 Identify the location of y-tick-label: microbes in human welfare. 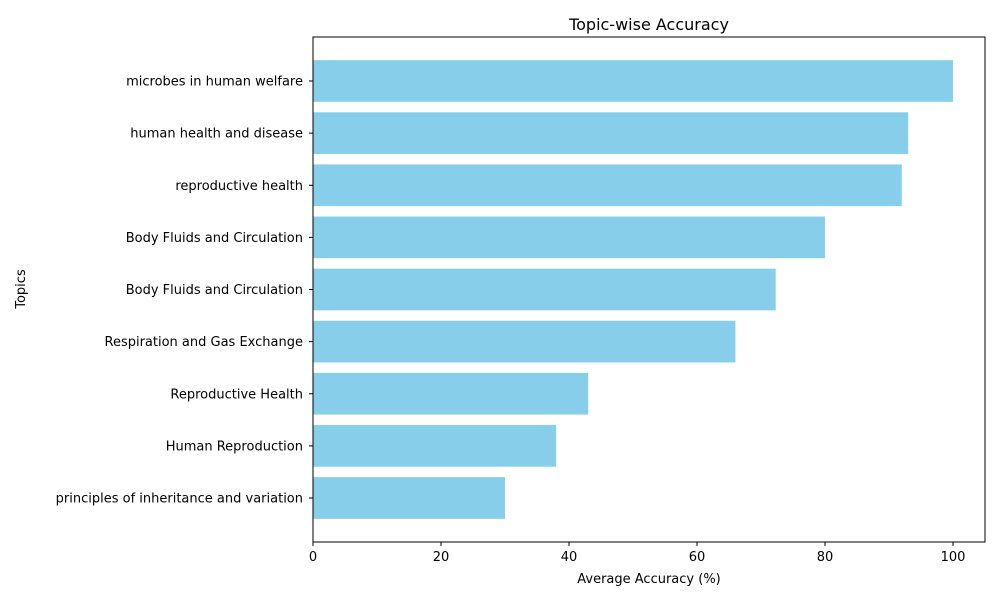
(214, 82).